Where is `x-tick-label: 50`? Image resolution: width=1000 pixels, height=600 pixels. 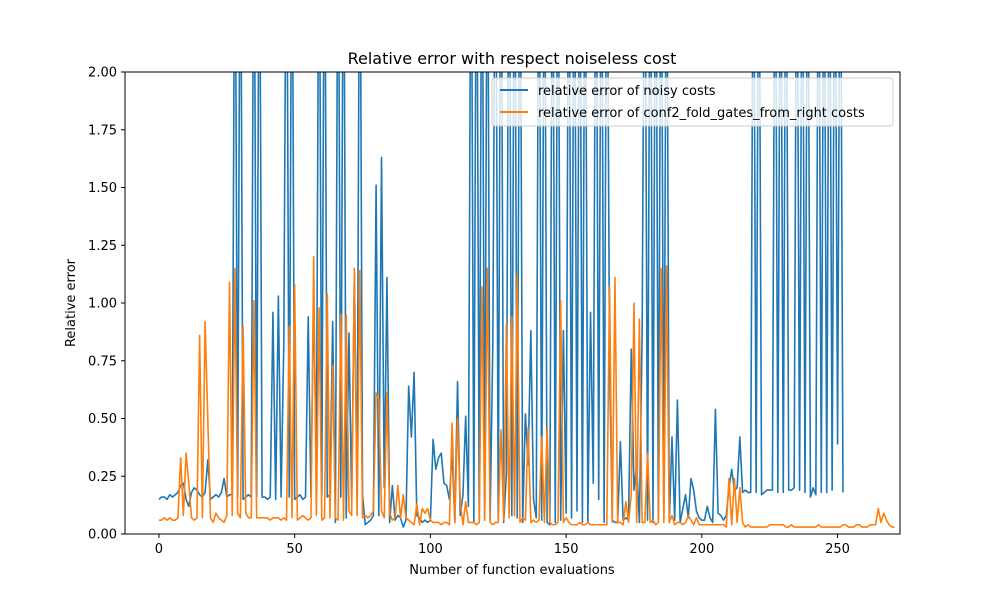
x-tick-label: 50 is located at coordinates (294, 549).